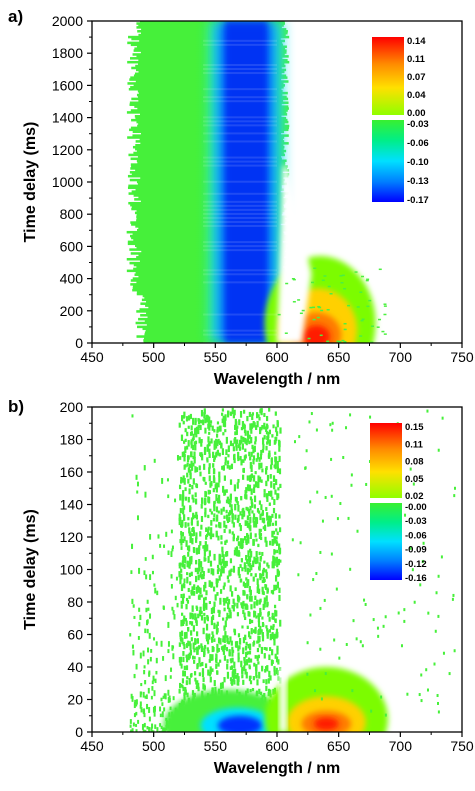 This screenshot has width=475, height=791. Describe the element at coordinates (416, 578) in the screenshot. I see `colorbar-label: -0.16` at that location.